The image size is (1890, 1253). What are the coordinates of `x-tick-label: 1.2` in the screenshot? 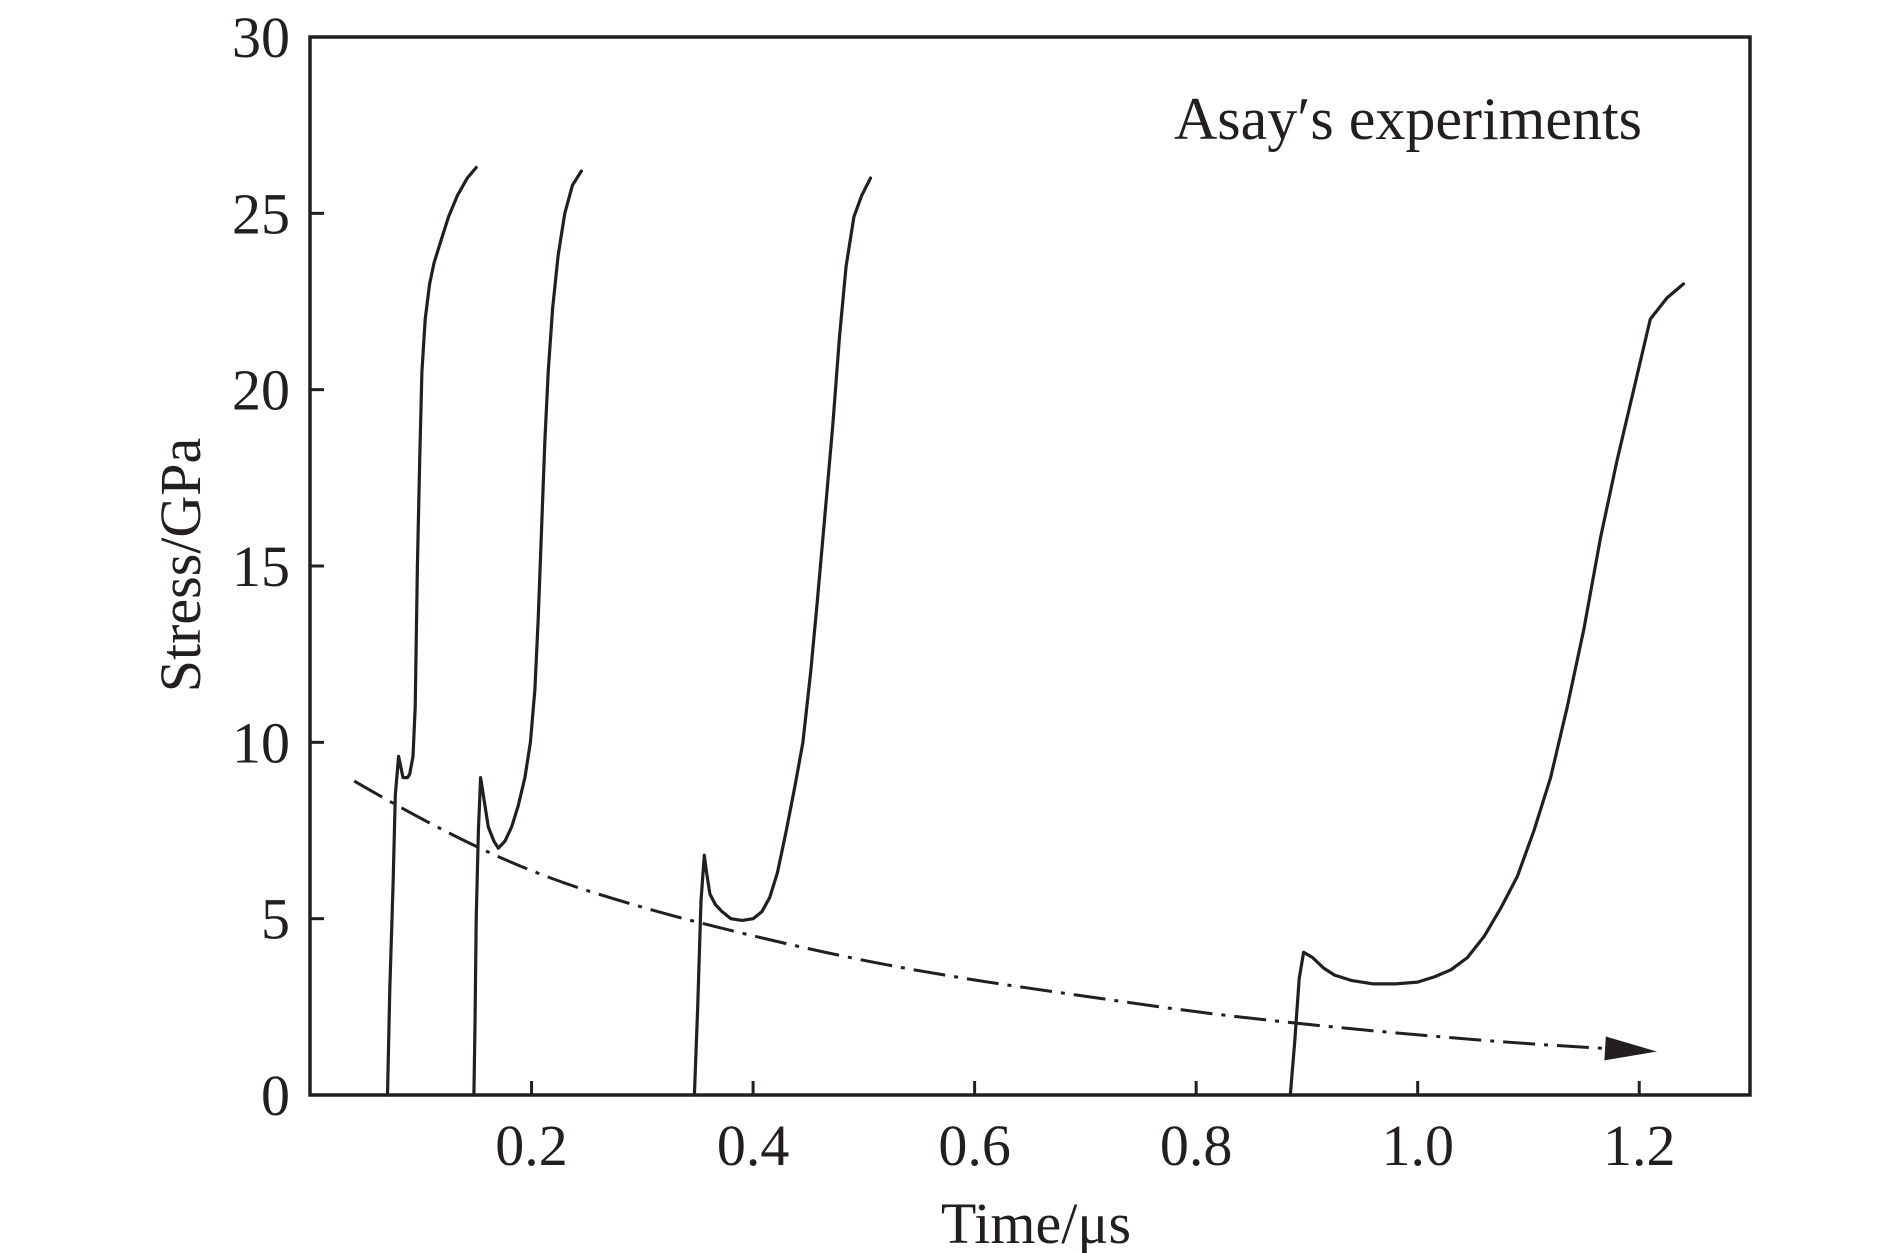 It's located at (1639, 1145).